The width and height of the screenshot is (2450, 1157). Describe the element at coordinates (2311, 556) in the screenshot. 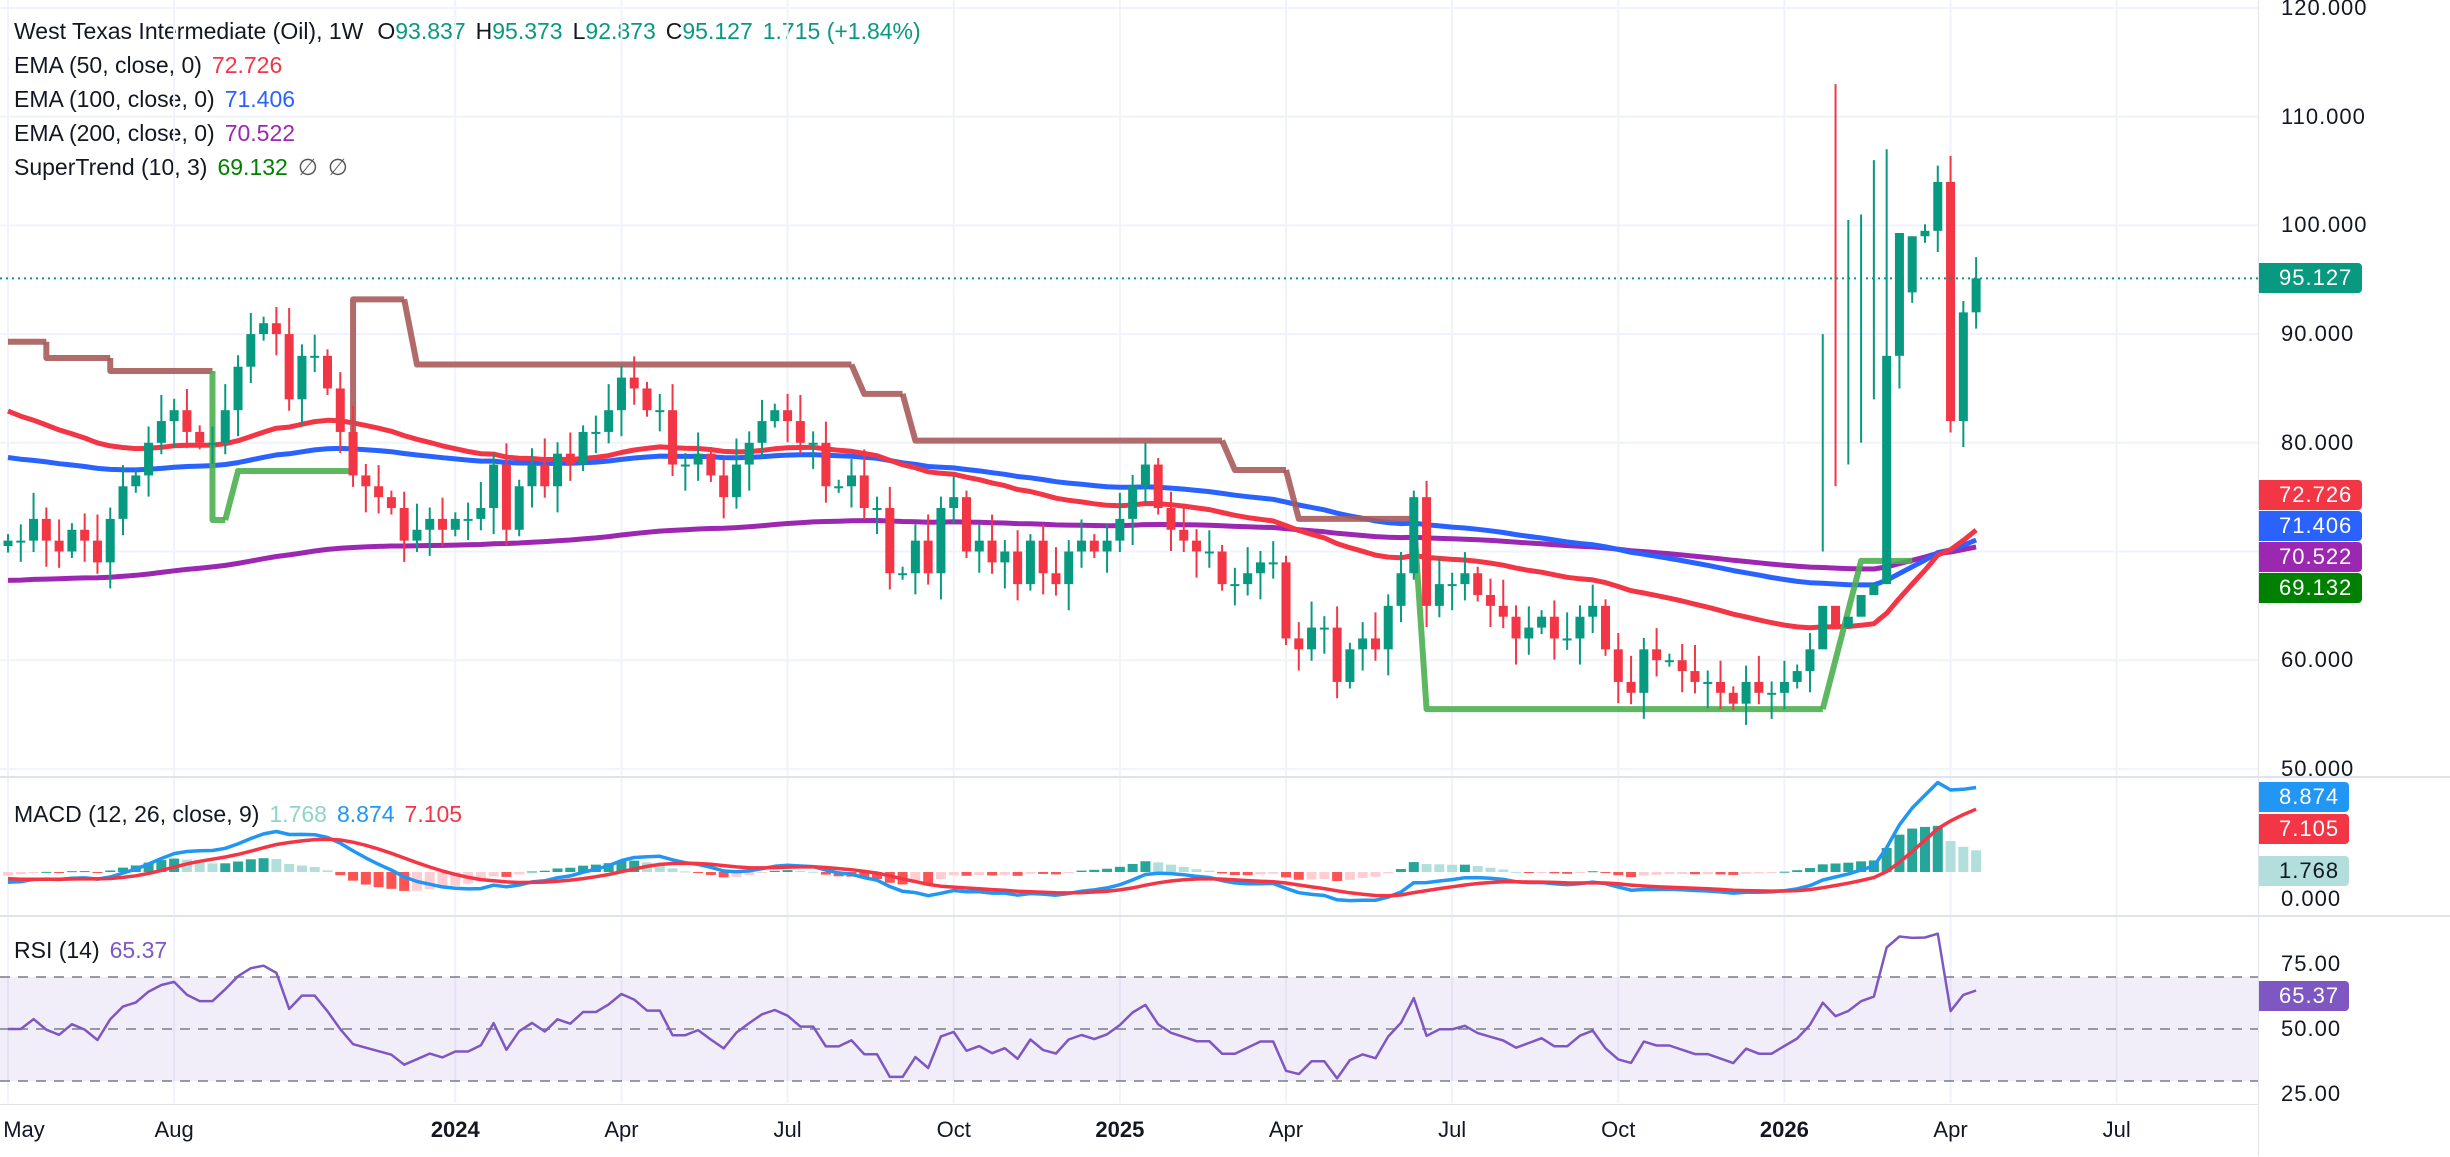

I see `ema200-price-tag: 70.522` at that location.